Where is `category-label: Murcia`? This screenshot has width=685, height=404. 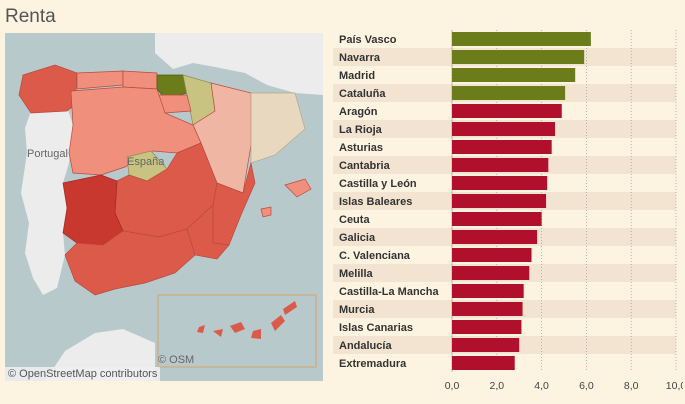
category-label: Murcia is located at coordinates (357, 310).